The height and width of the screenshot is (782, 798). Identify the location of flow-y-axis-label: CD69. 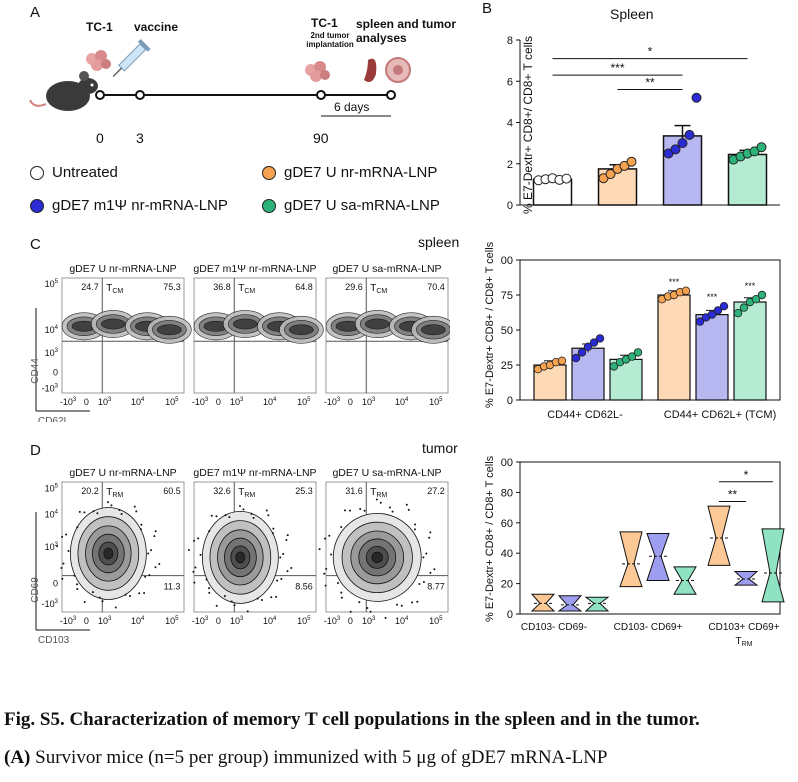
(35, 590).